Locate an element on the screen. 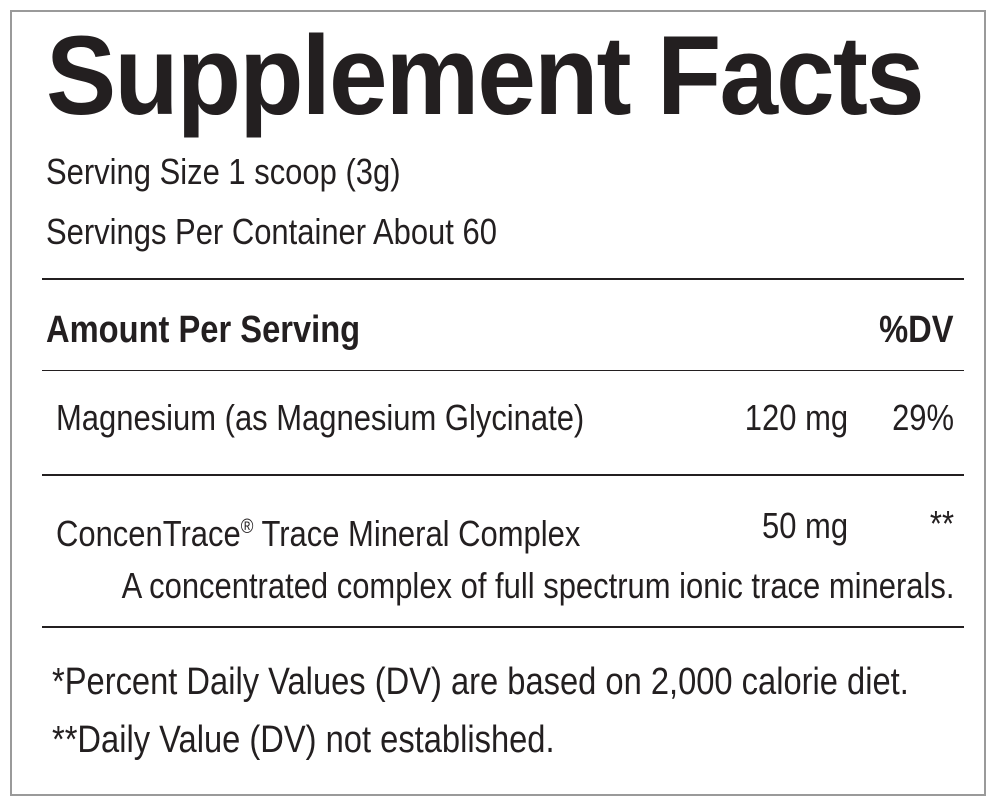 The width and height of the screenshot is (1000, 812). label-title: Supplement Facts is located at coordinates (485, 75).